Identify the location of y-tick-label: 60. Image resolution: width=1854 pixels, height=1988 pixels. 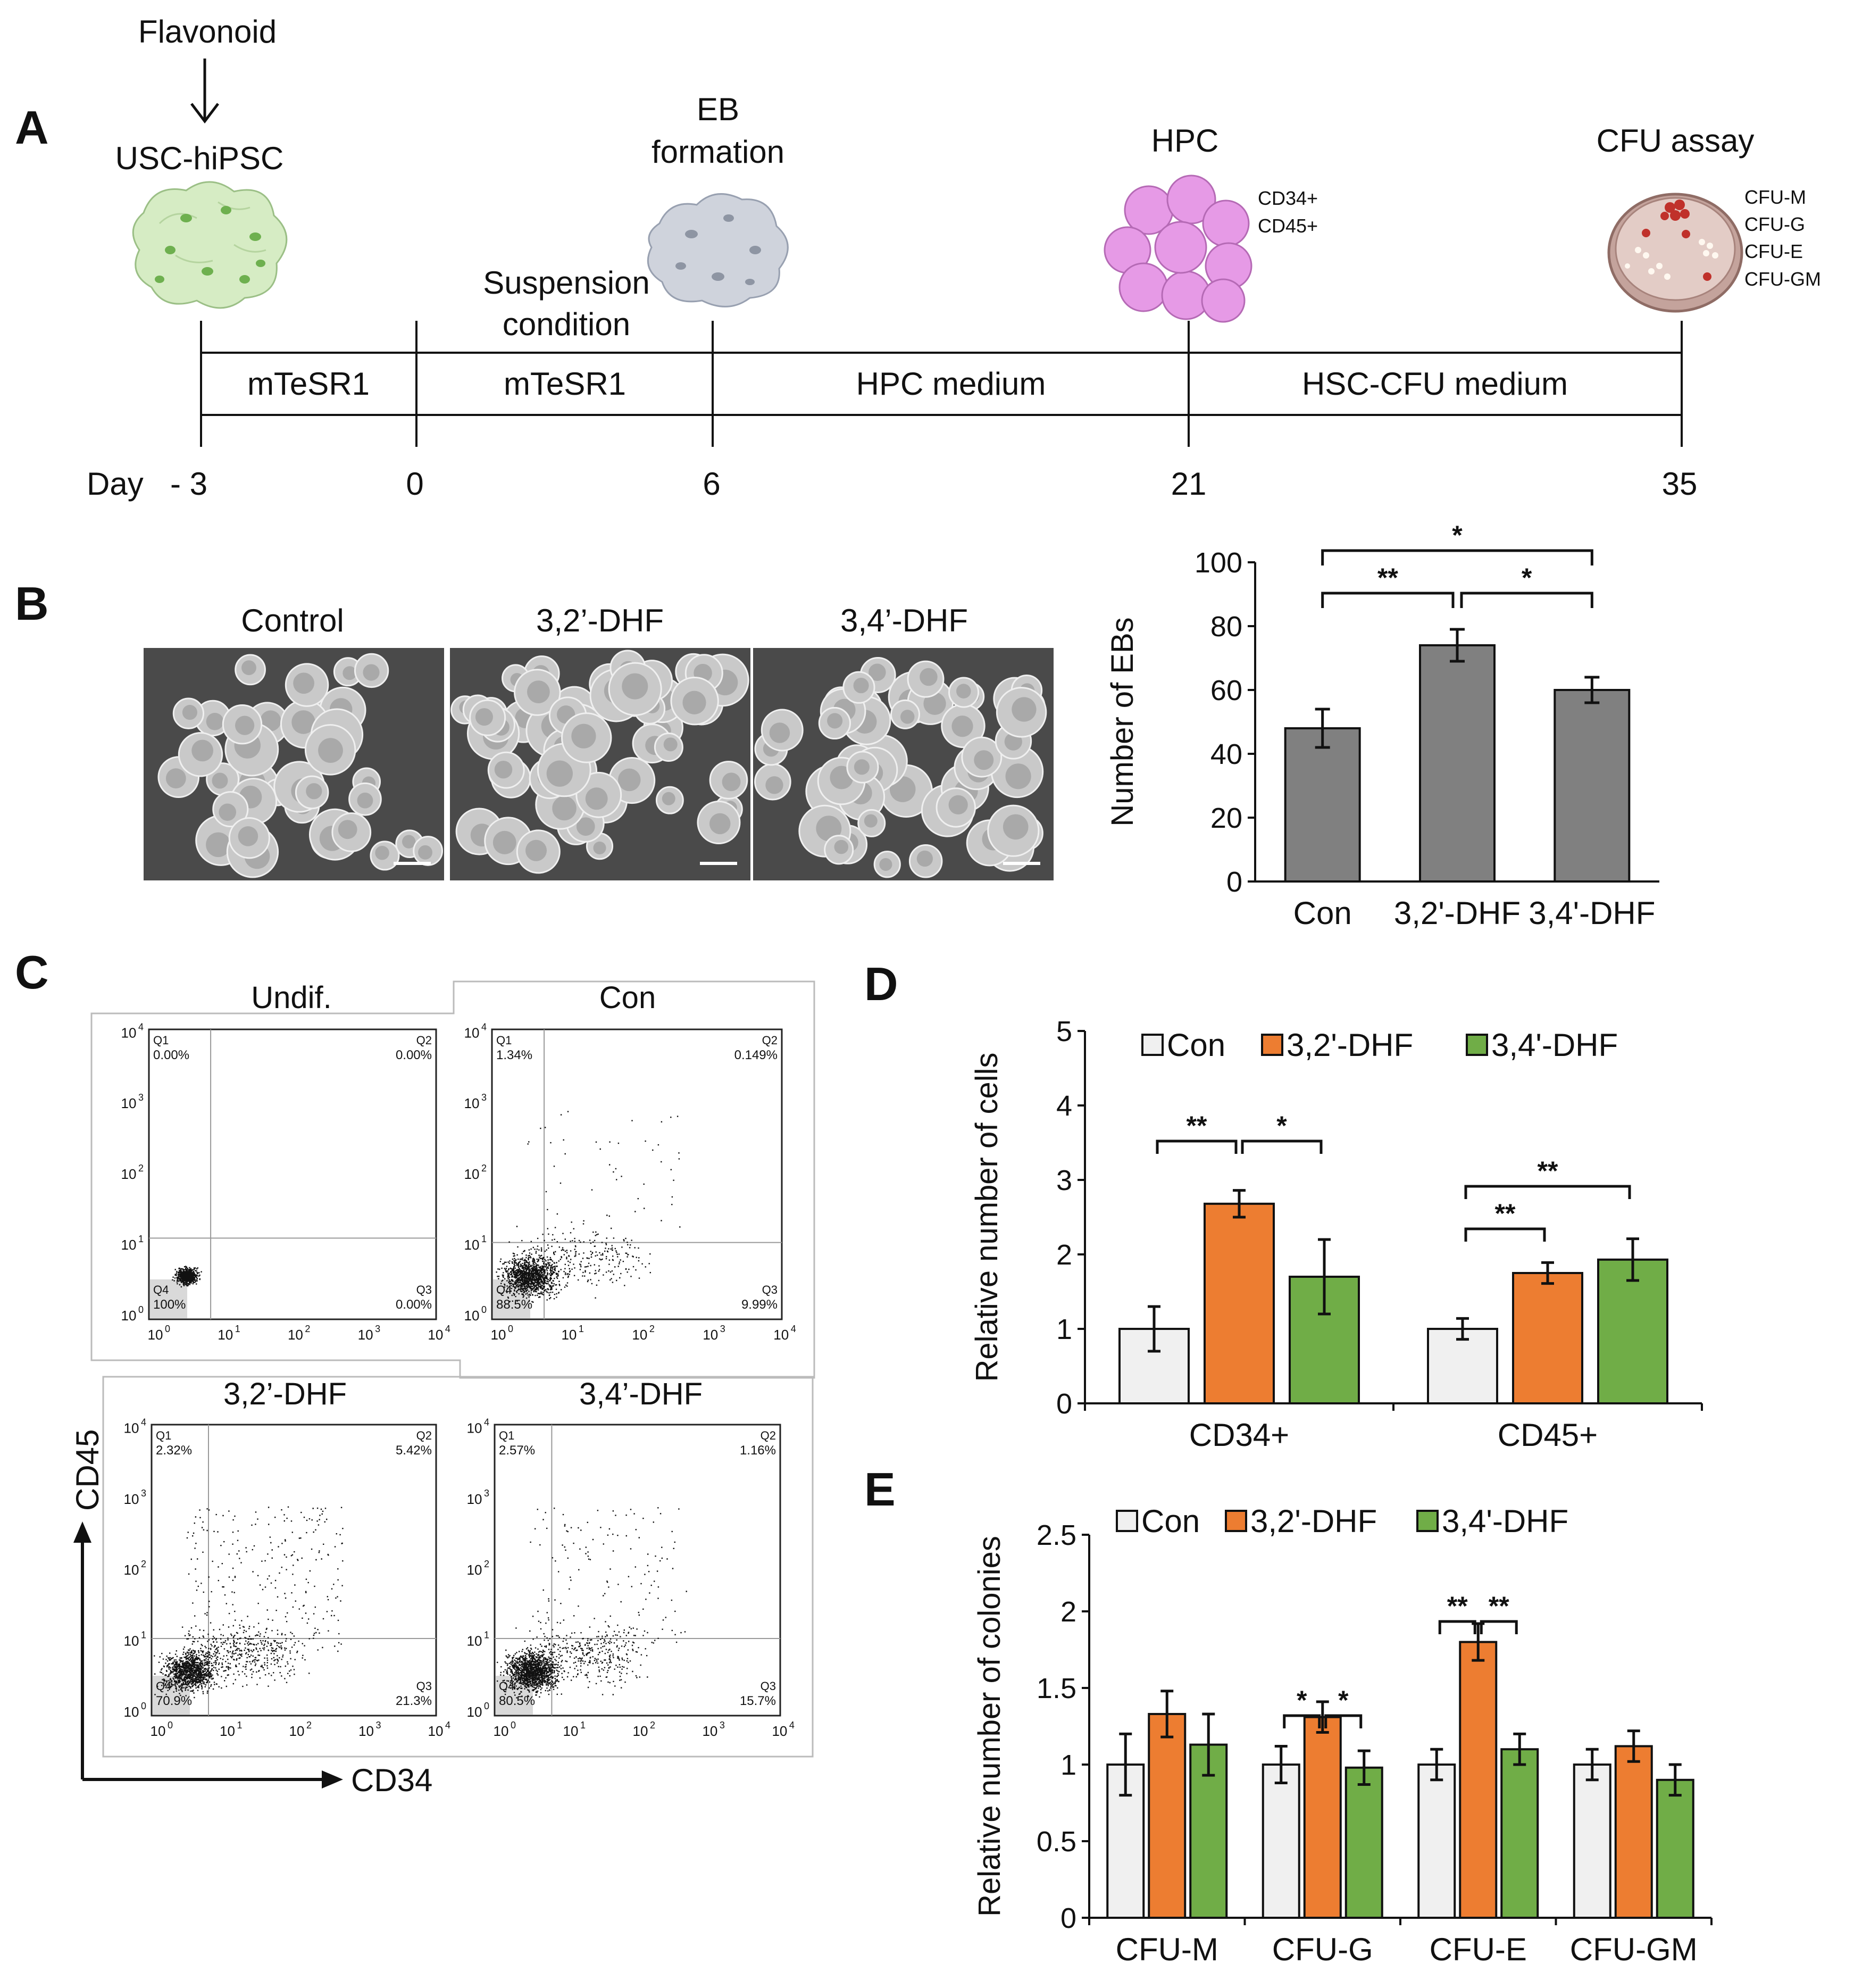
(1226, 690).